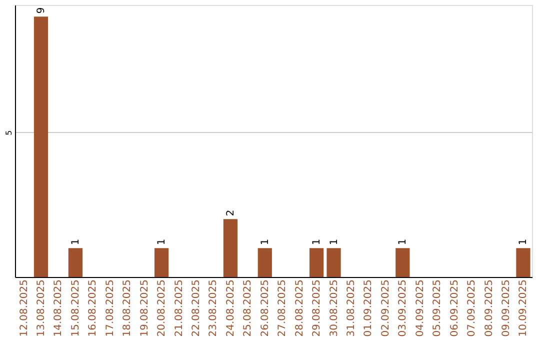 The width and height of the screenshot is (540, 340). Describe the element at coordinates (334, 308) in the screenshot. I see `x-tick-label: 30.08.2025` at that location.